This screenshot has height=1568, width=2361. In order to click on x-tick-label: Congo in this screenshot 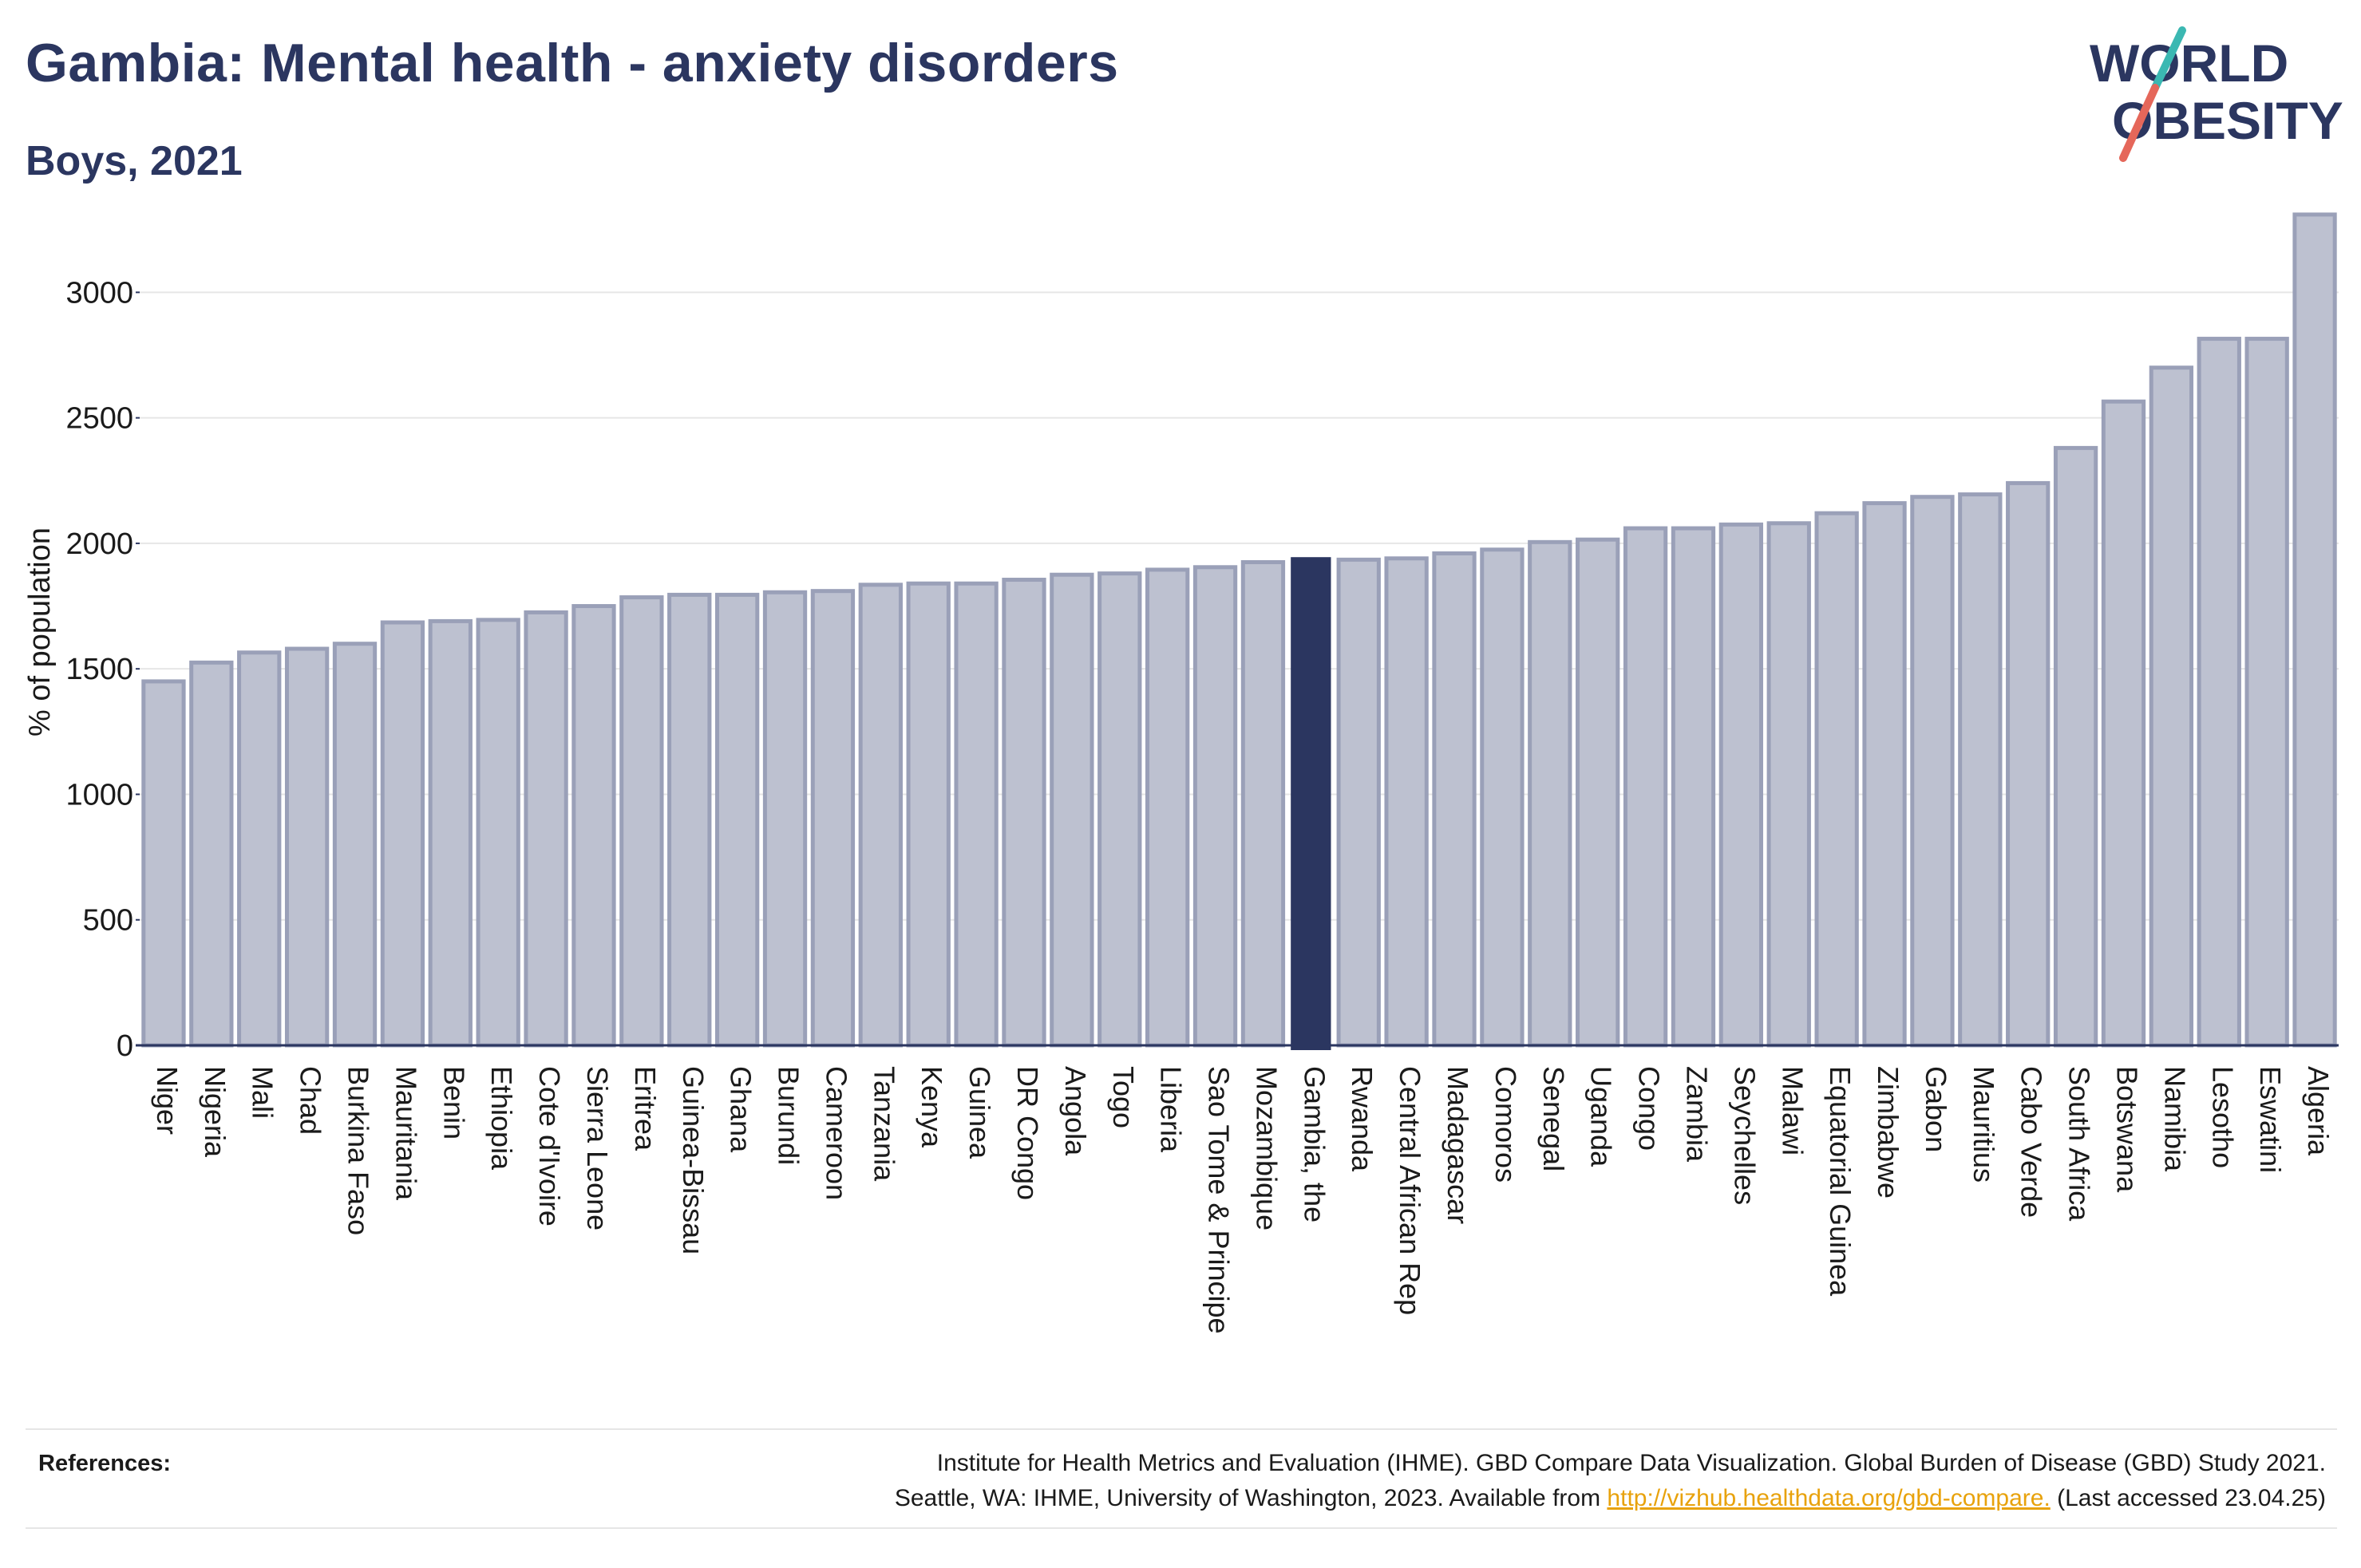, I will do `click(1649, 1108)`.